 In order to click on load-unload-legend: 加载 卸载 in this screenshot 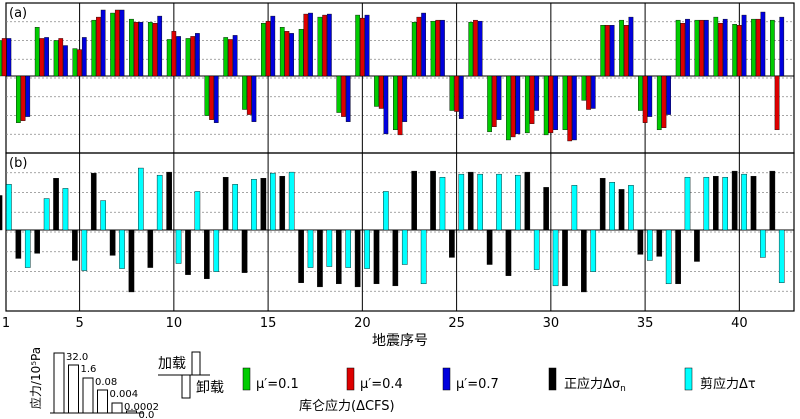, I will do `click(191, 375)`.